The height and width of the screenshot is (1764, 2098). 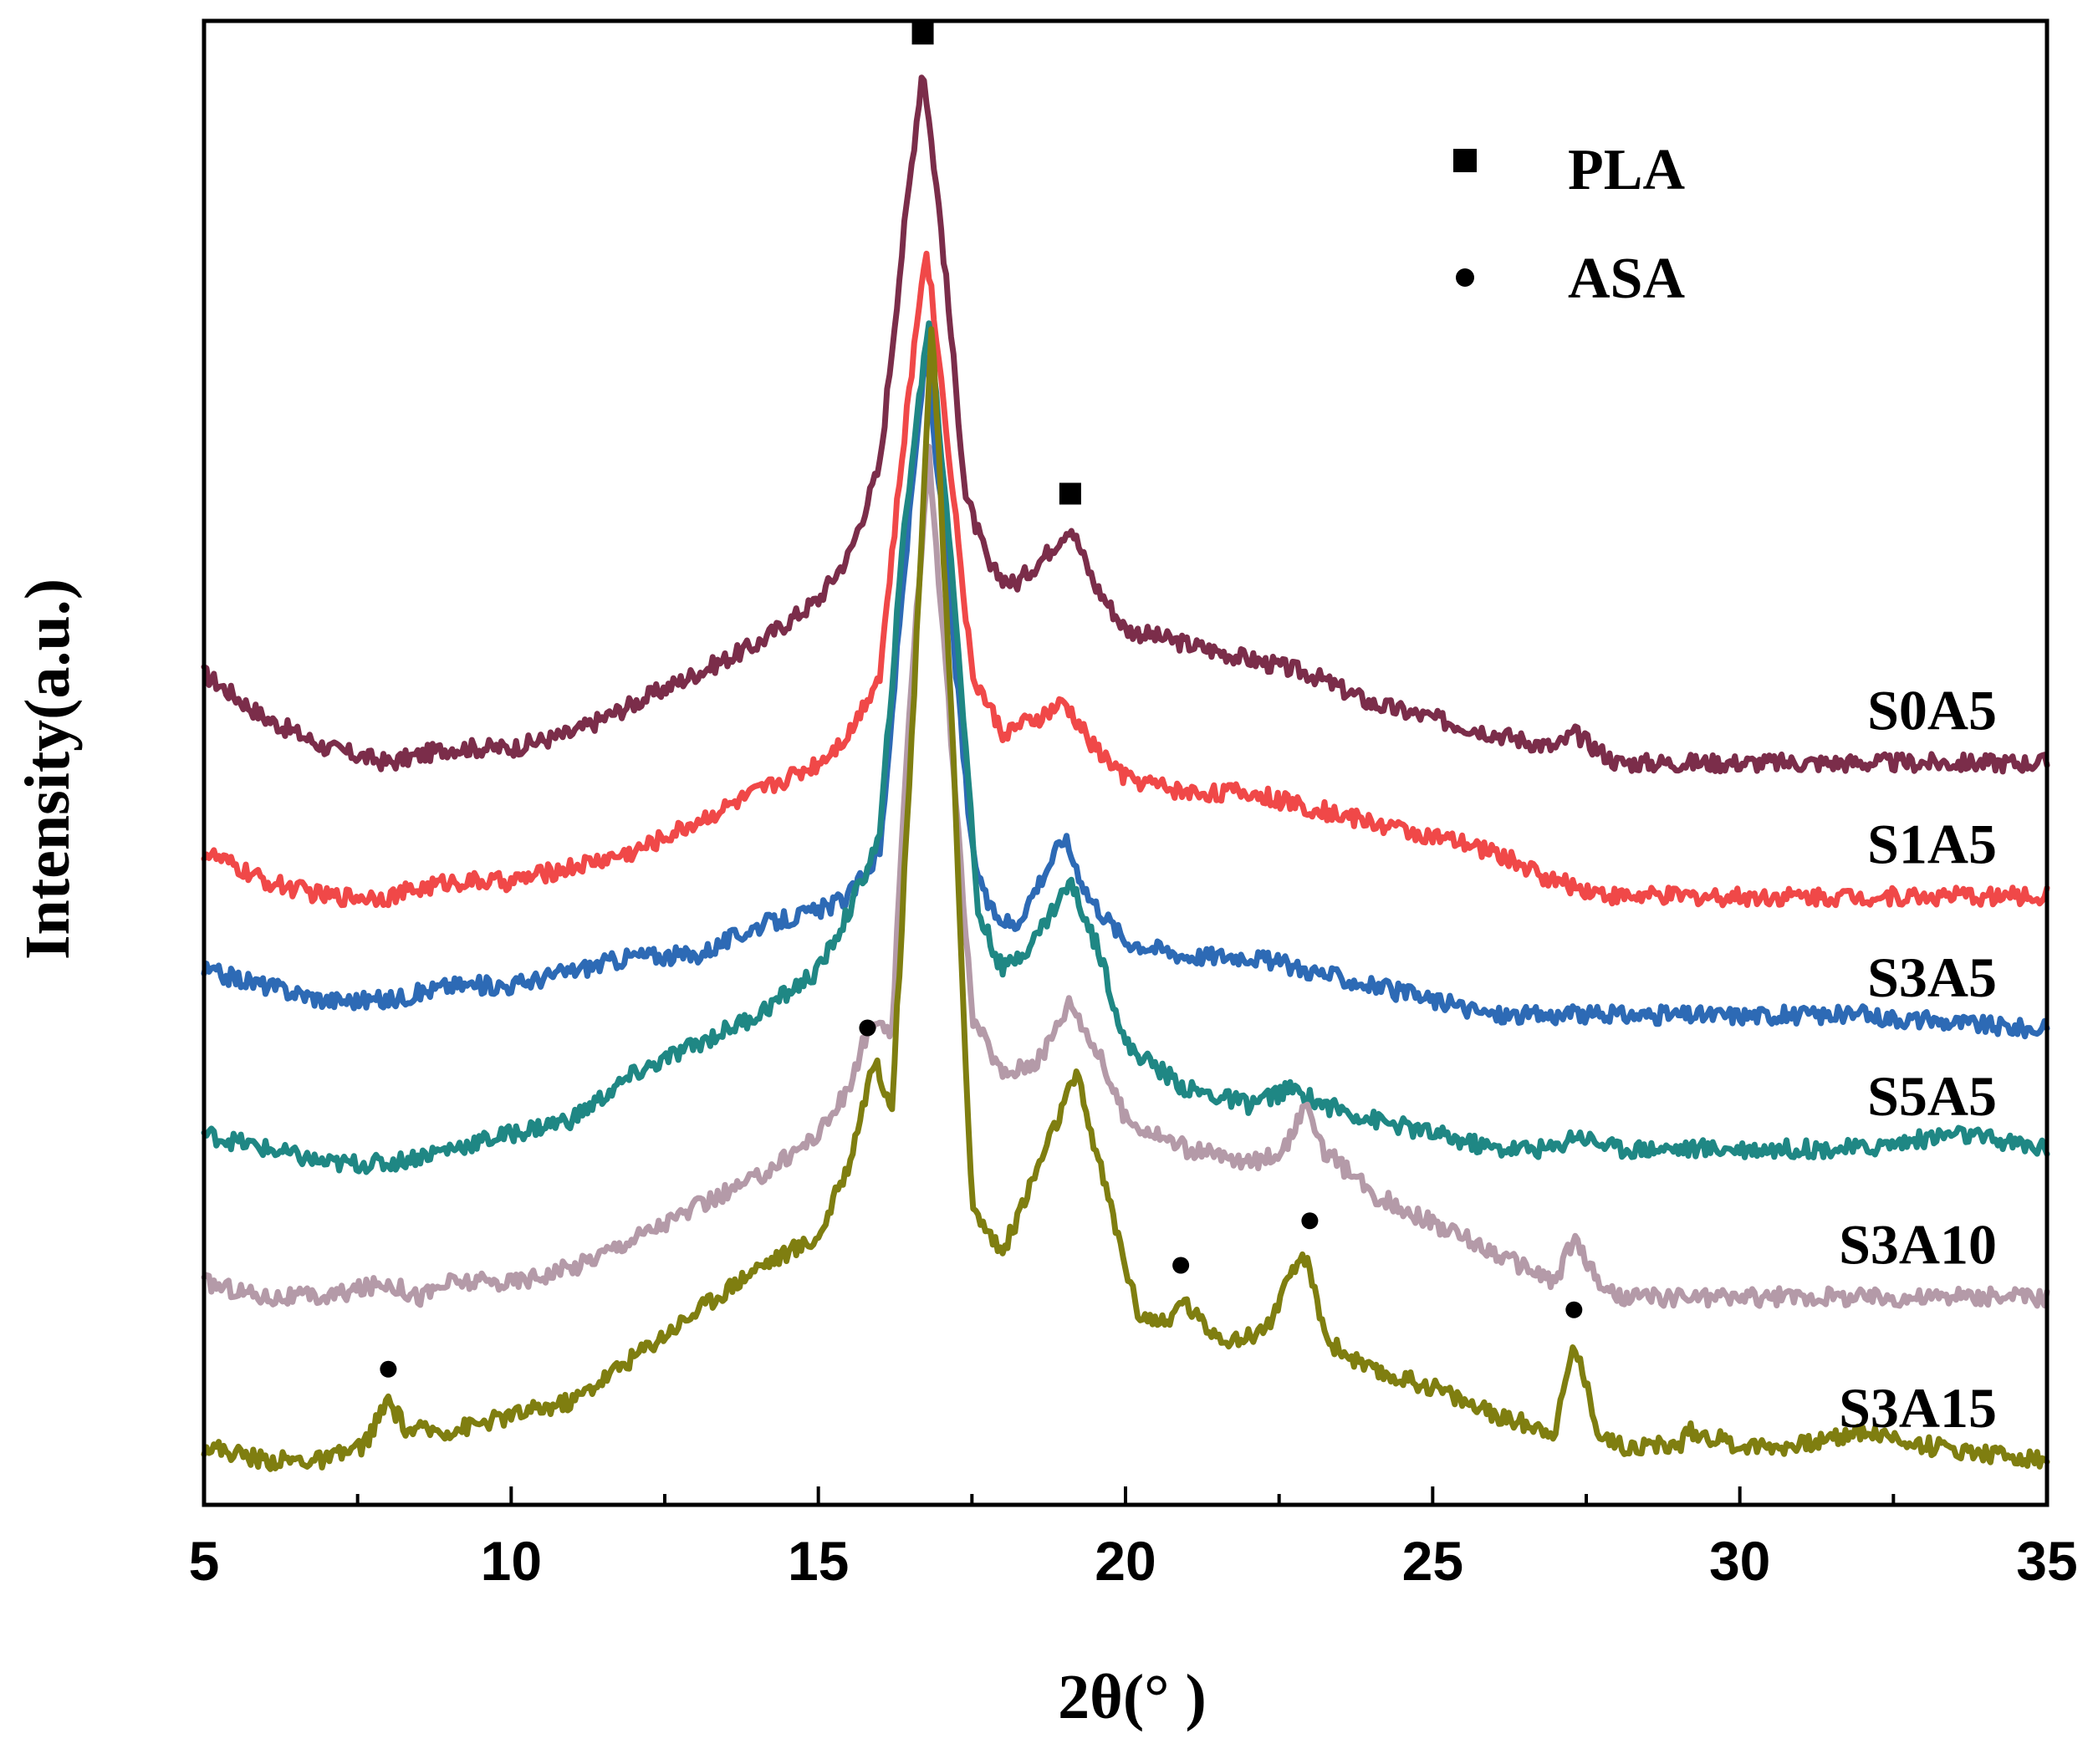 I want to click on series-label-s3a15: S3A15, so click(x=1918, y=1408).